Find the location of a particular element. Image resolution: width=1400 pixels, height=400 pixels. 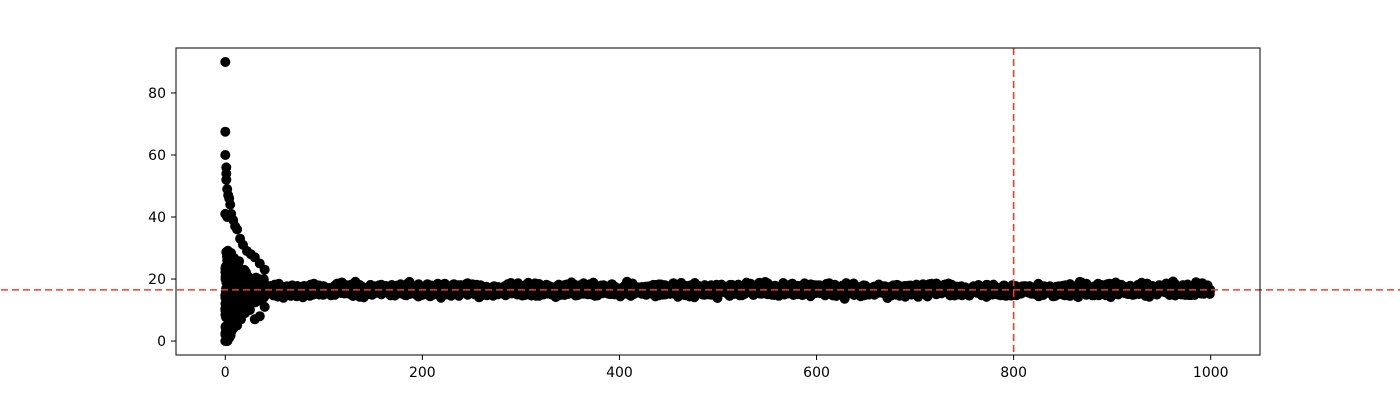

y-tick-label: 0 is located at coordinates (161, 342).